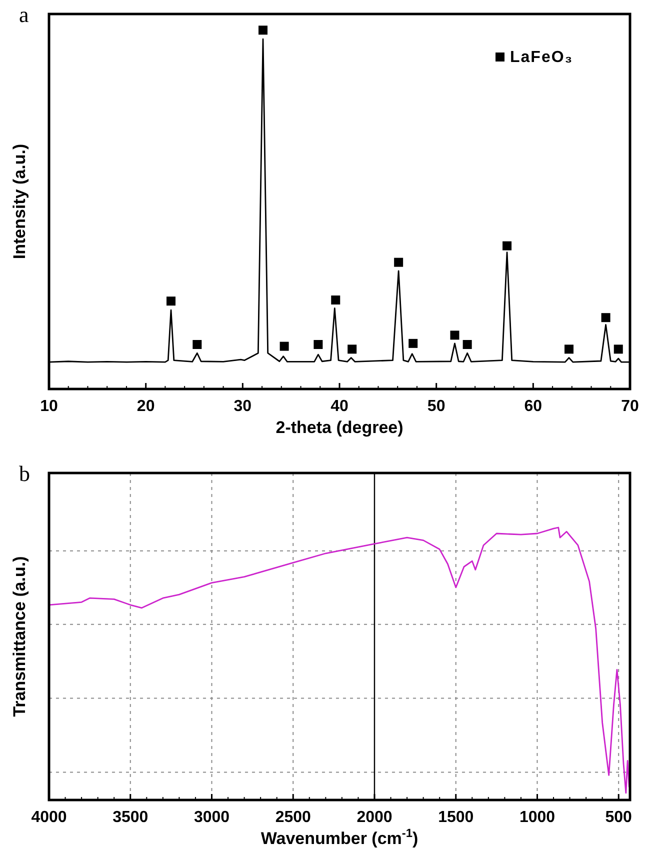  What do you see at coordinates (24, 473) in the screenshot?
I see `chart-title: b` at bounding box center [24, 473].